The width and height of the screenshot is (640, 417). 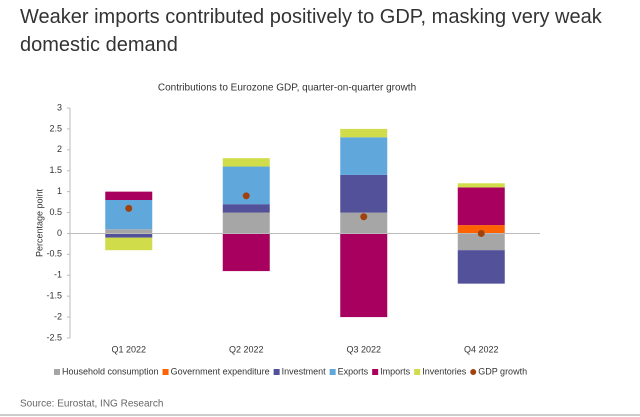 I want to click on legend-label: Exports, so click(x=353, y=371).